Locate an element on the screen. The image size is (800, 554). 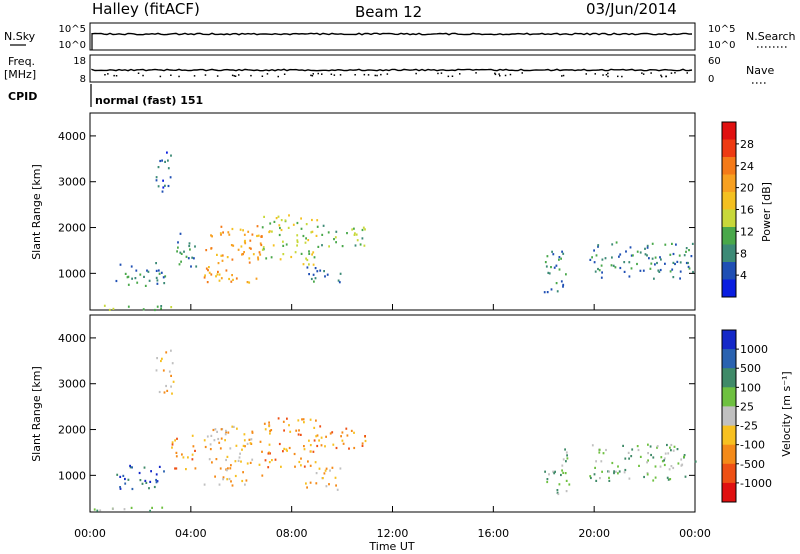
xtick-label: 04:00 is located at coordinates (191, 533).